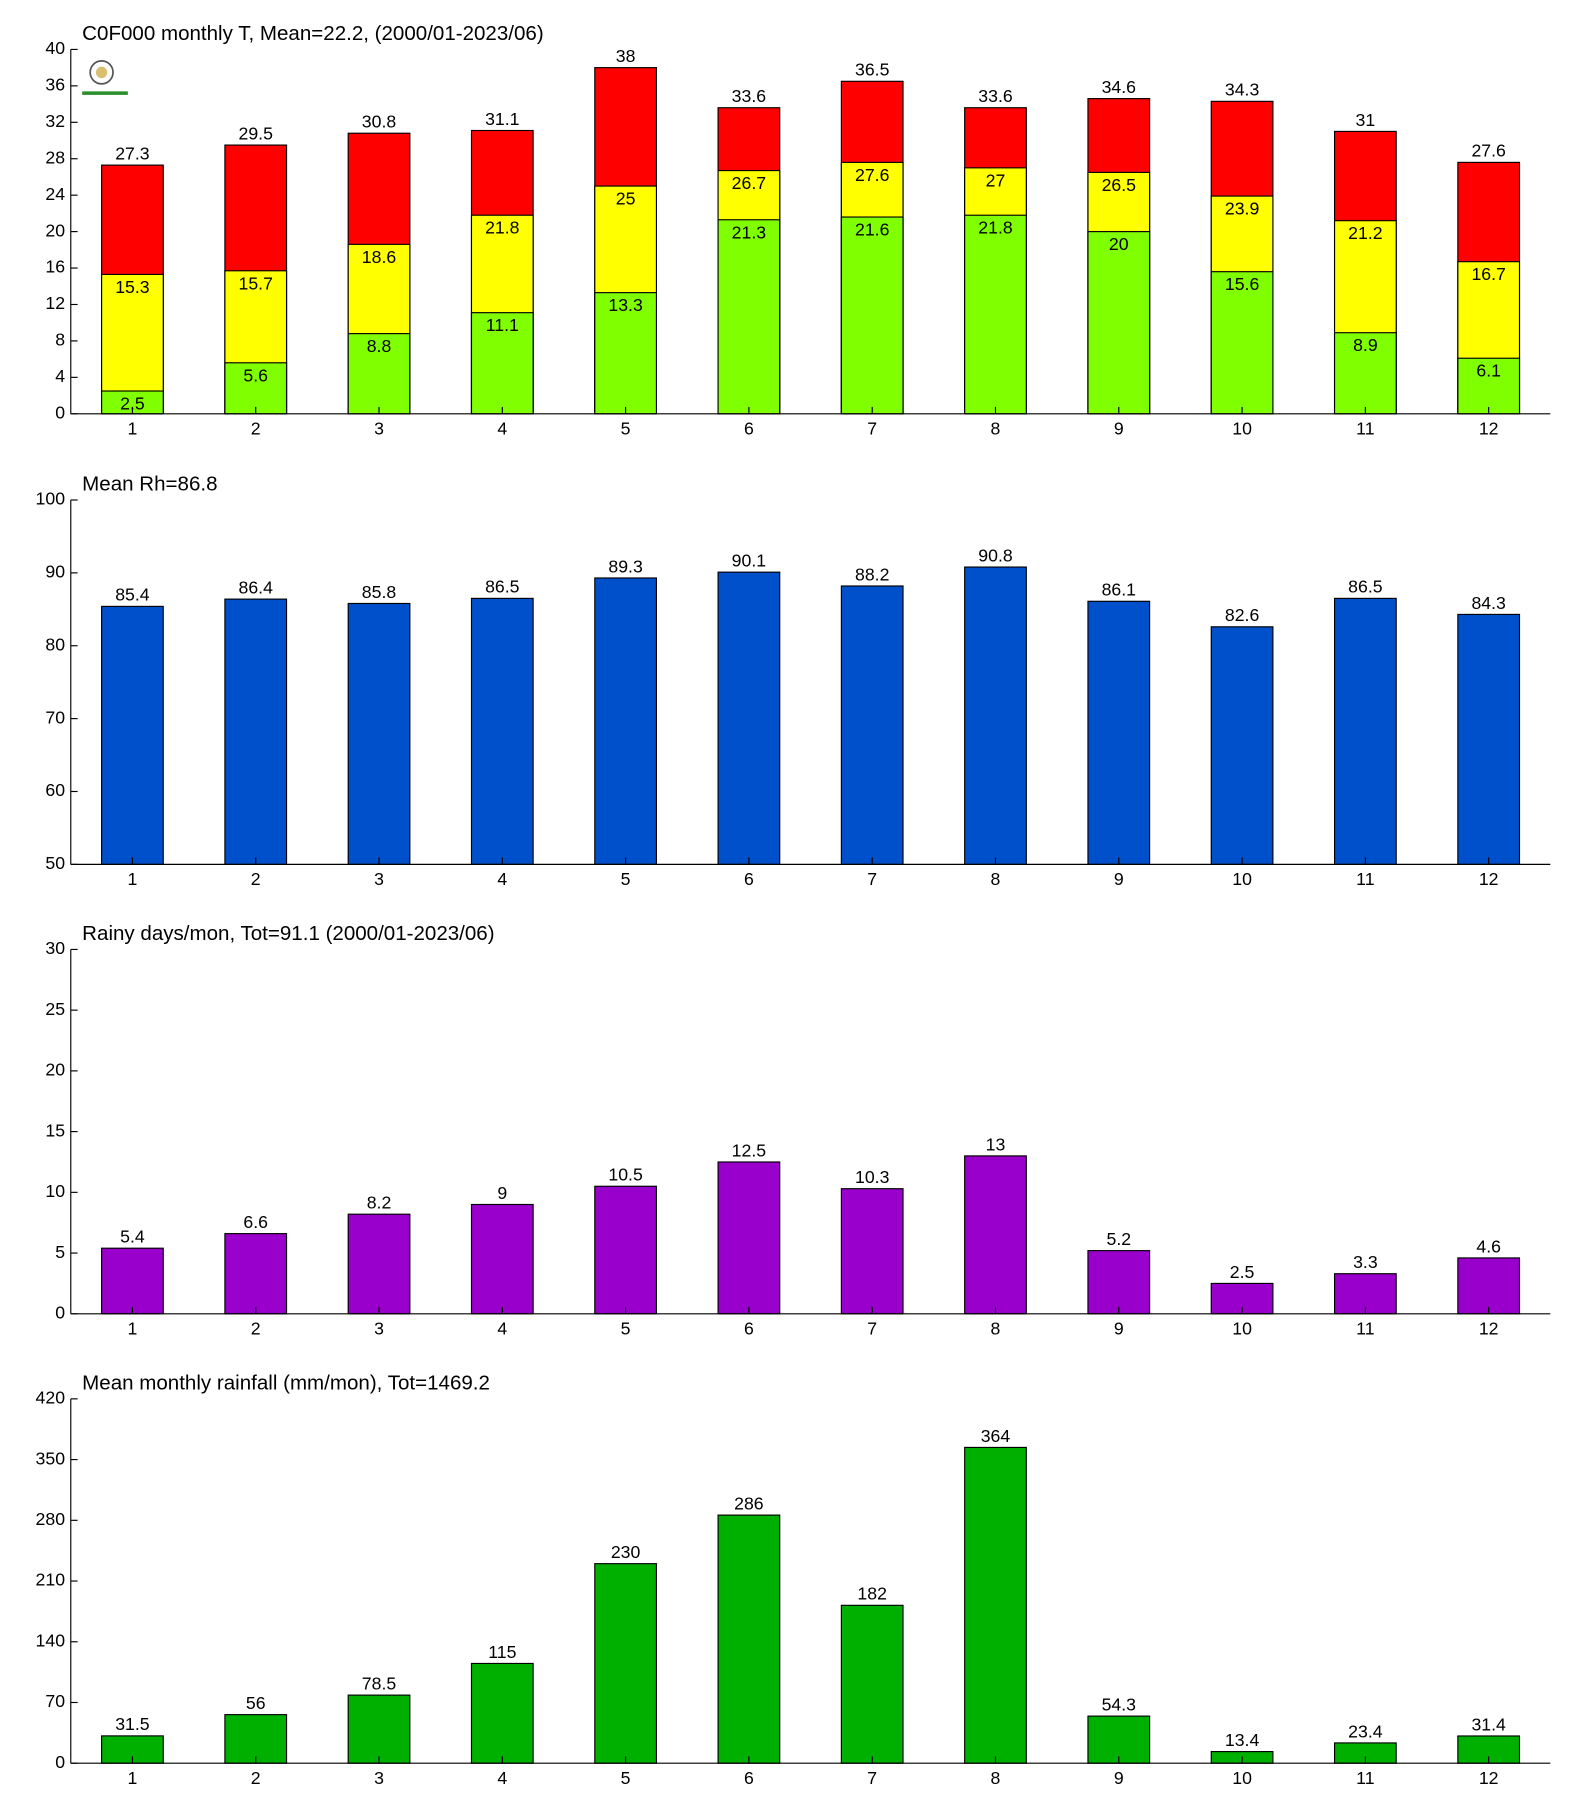 The image size is (1580, 1800). What do you see at coordinates (1242, 90) in the screenshot?
I see `data-label: 34.3` at bounding box center [1242, 90].